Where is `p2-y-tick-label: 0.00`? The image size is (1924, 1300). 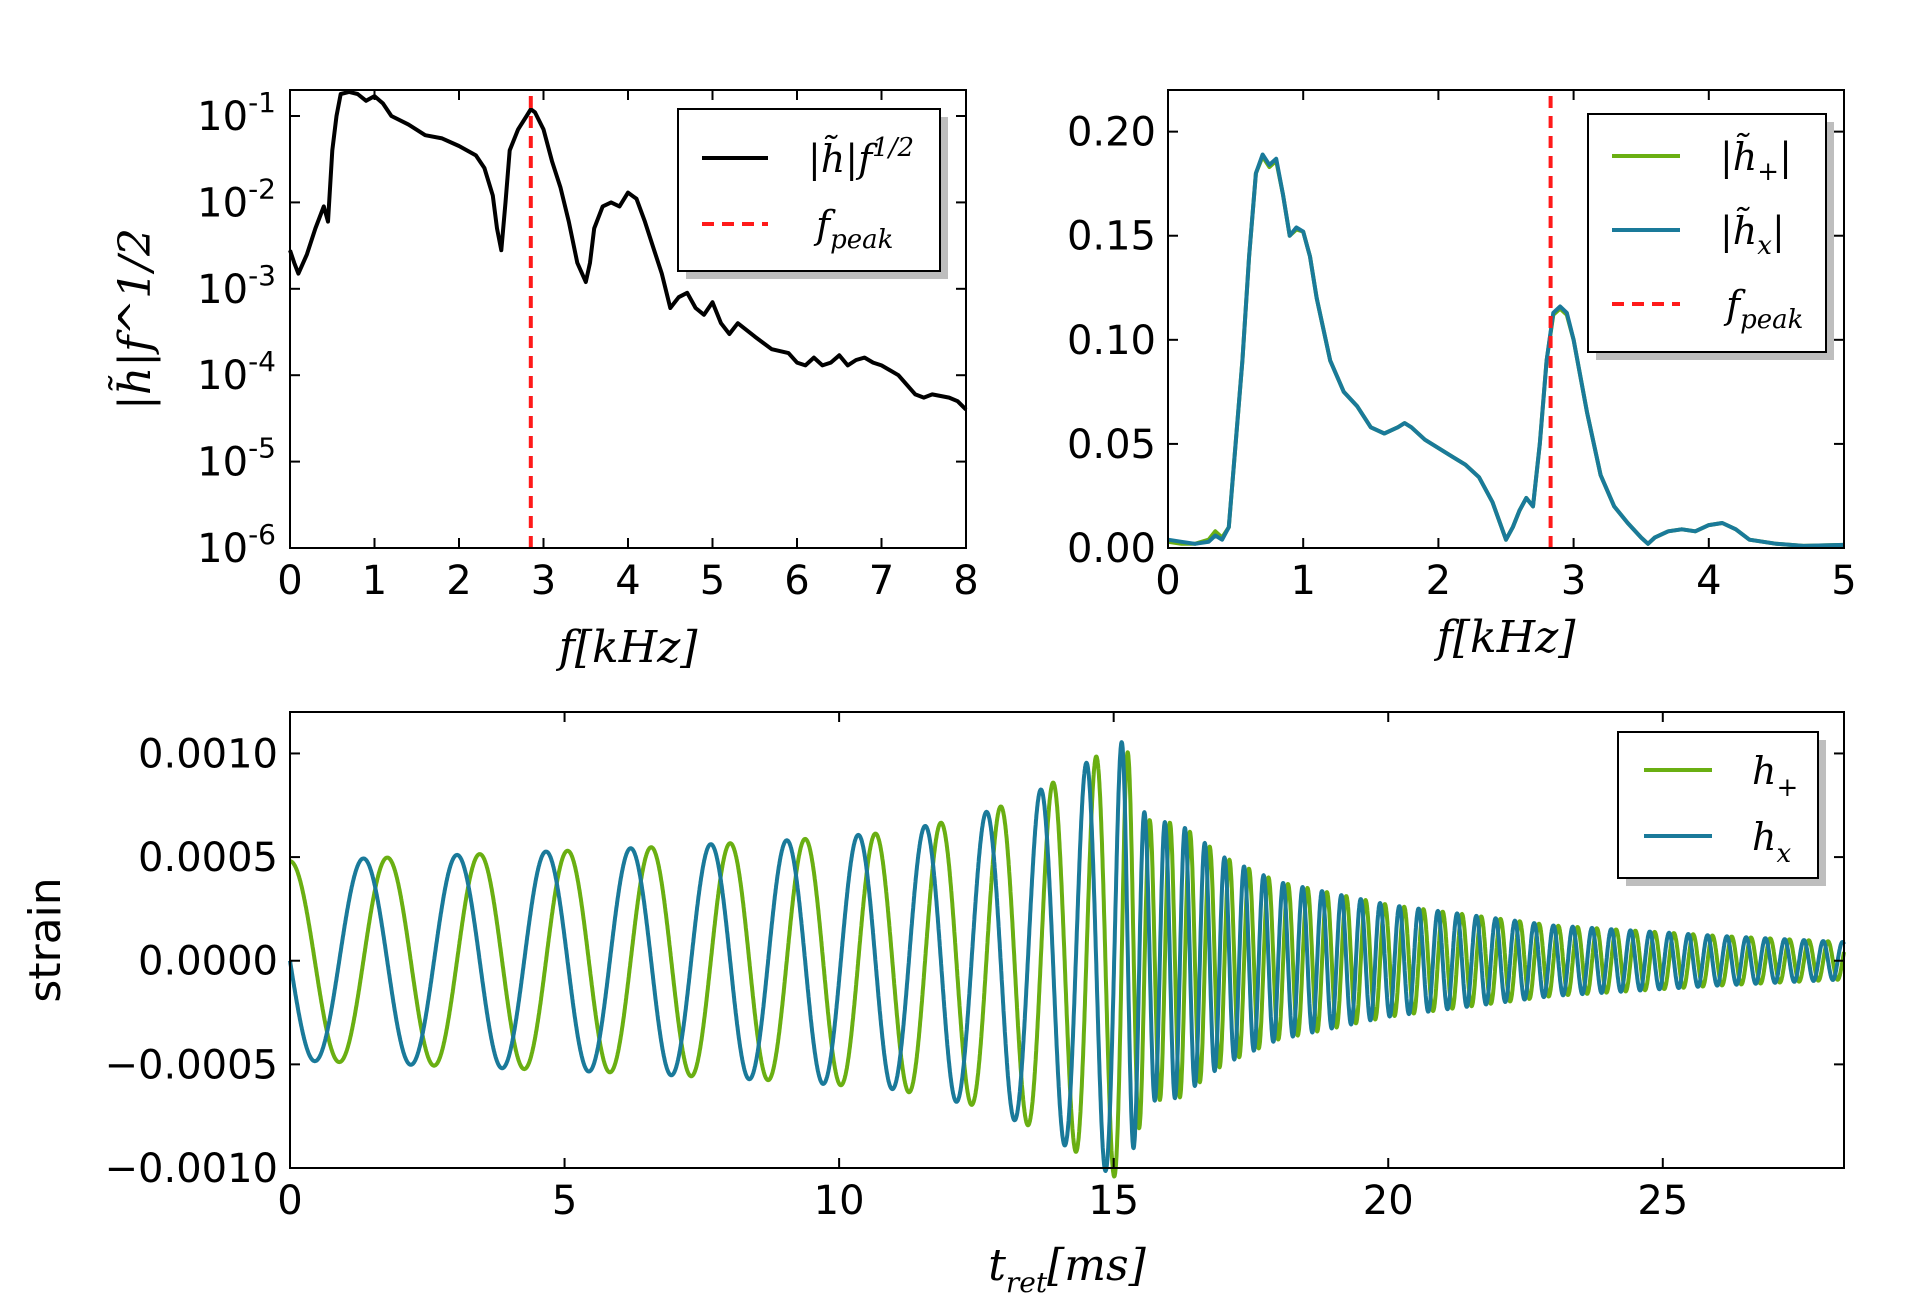 p2-y-tick-label: 0.00 is located at coordinates (1111, 549).